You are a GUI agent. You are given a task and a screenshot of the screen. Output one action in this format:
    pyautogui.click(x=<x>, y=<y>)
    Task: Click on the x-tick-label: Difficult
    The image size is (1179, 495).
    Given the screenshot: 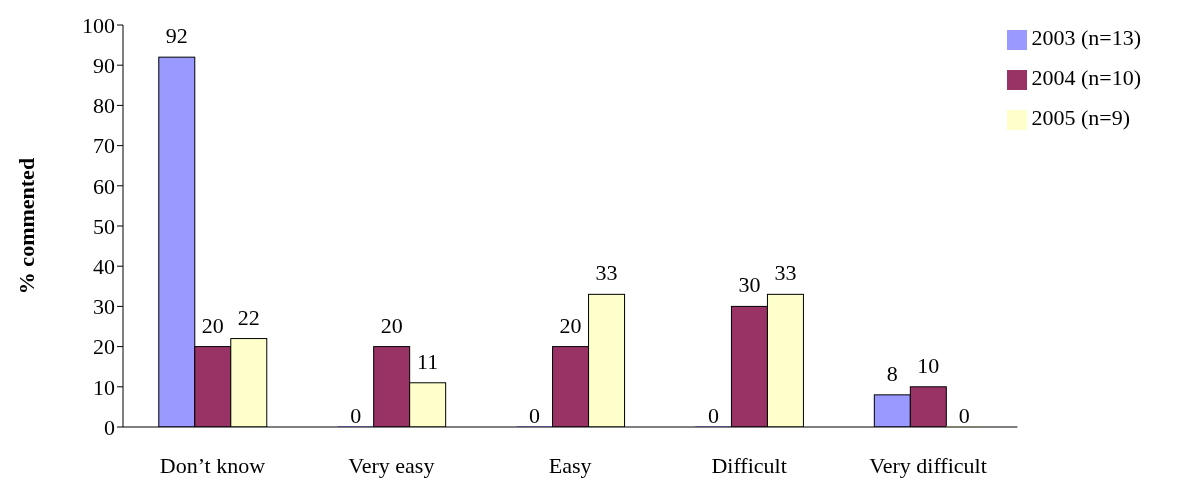 What is the action you would take?
    pyautogui.click(x=749, y=465)
    